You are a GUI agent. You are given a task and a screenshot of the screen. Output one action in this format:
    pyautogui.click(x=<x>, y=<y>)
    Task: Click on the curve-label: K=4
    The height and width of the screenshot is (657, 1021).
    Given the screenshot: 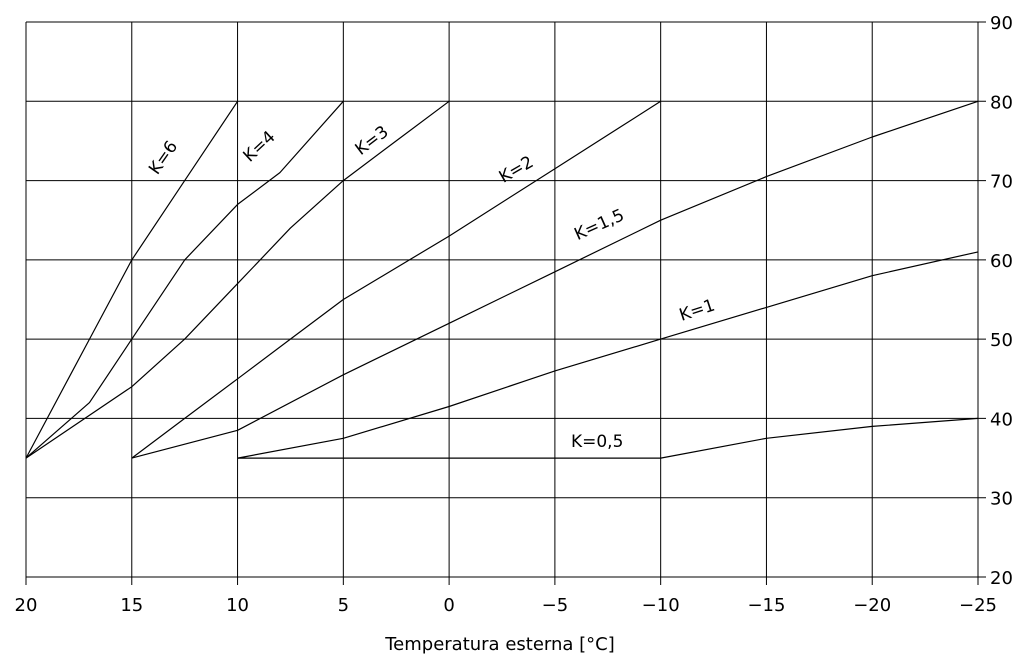 What is the action you would take?
    pyautogui.click(x=259, y=146)
    